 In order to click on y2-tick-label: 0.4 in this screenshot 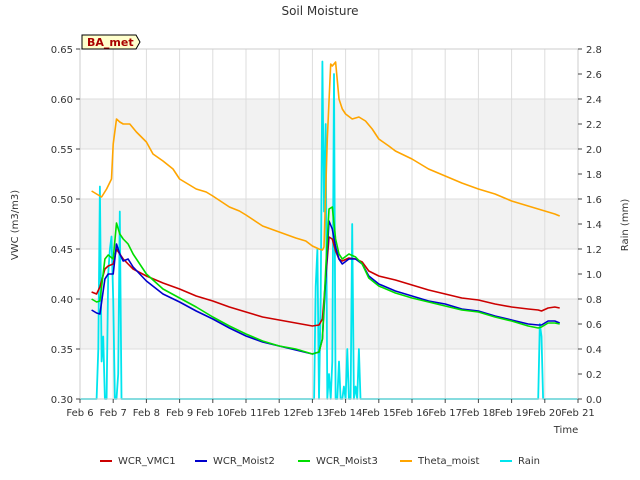, I will do `click(594, 350)`.